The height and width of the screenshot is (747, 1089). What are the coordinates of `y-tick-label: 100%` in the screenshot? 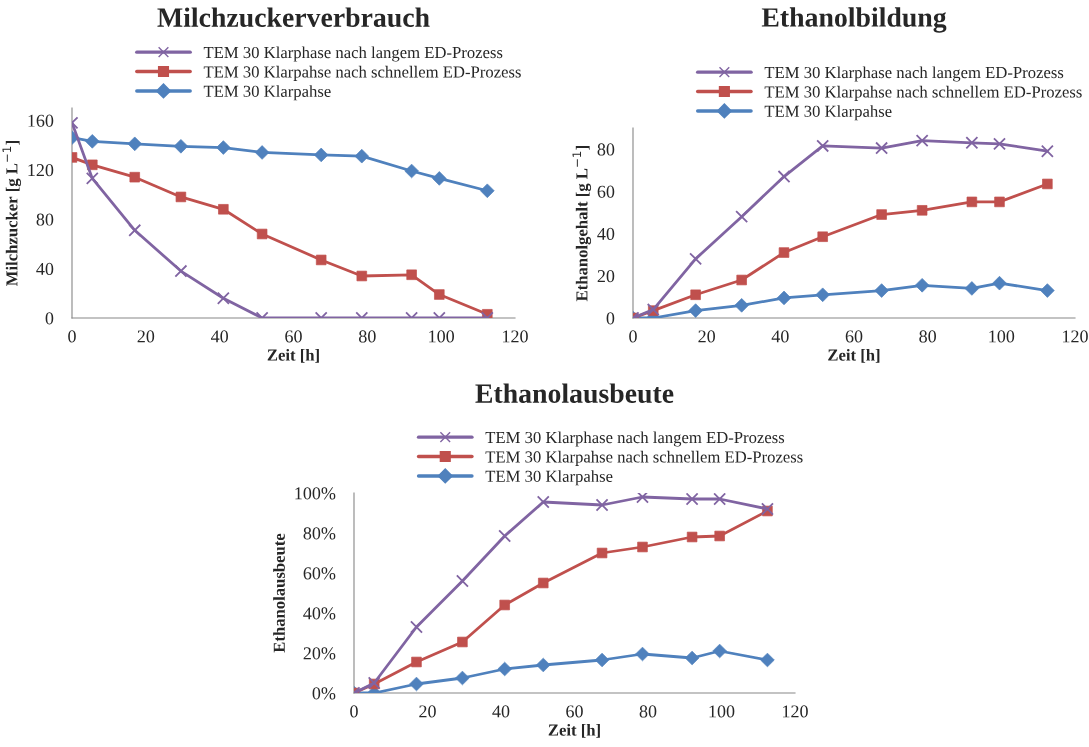 It's located at (315, 493).